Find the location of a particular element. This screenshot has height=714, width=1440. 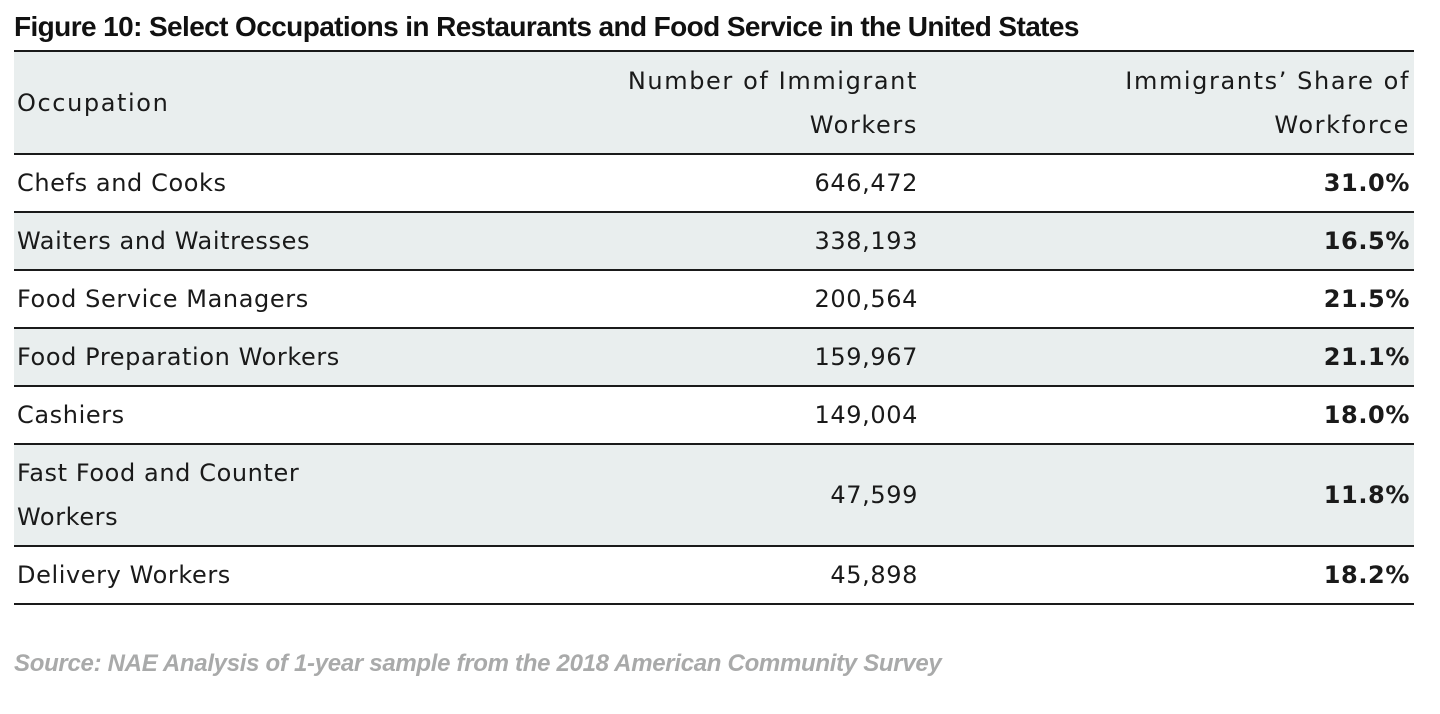

column-header-immigrants-share: Immigrants’ Share of Workforce is located at coordinates (1166, 103).